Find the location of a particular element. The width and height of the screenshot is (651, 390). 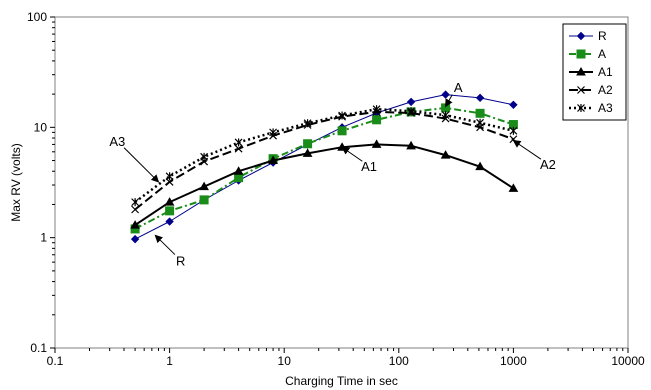

y-tick-label: 100 is located at coordinates (37, 17).